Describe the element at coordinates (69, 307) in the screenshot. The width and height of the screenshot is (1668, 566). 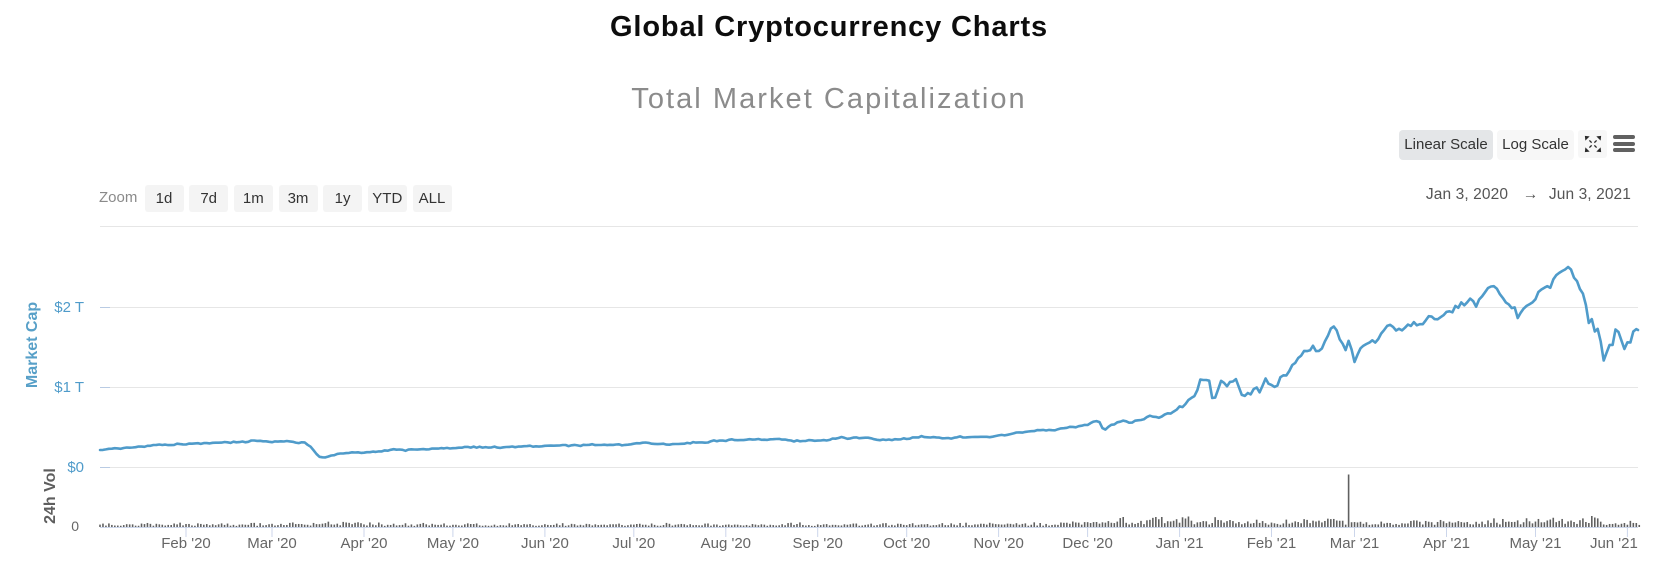
I see `svg-text: $2 T` at that location.